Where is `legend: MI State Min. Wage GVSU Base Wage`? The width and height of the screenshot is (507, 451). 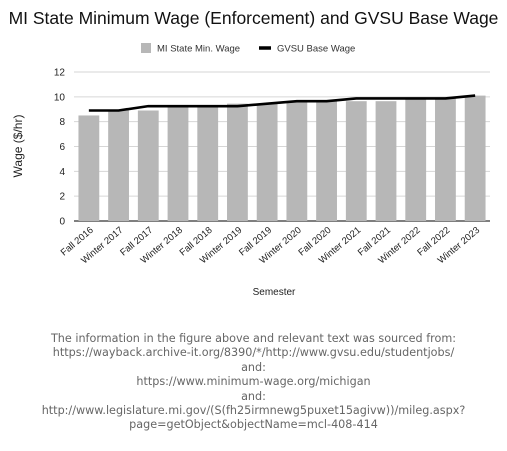 legend: MI State Min. Wage GVSU Base Wage is located at coordinates (248, 49).